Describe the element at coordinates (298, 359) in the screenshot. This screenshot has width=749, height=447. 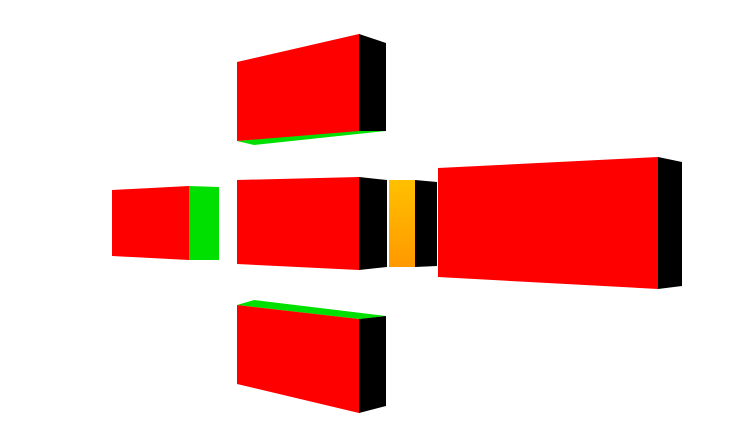
I see `bottom-block-front-face` at that location.